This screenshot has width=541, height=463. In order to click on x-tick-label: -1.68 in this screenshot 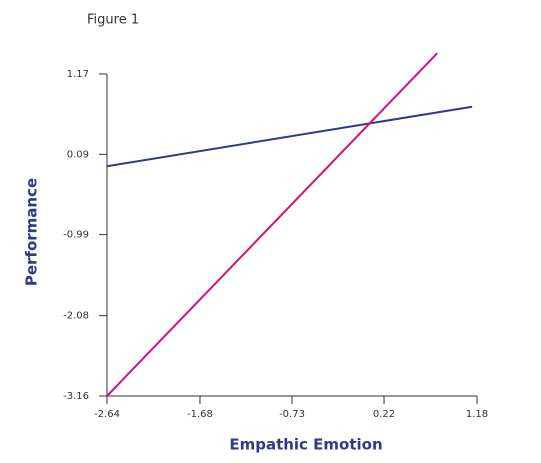, I will do `click(200, 414)`.